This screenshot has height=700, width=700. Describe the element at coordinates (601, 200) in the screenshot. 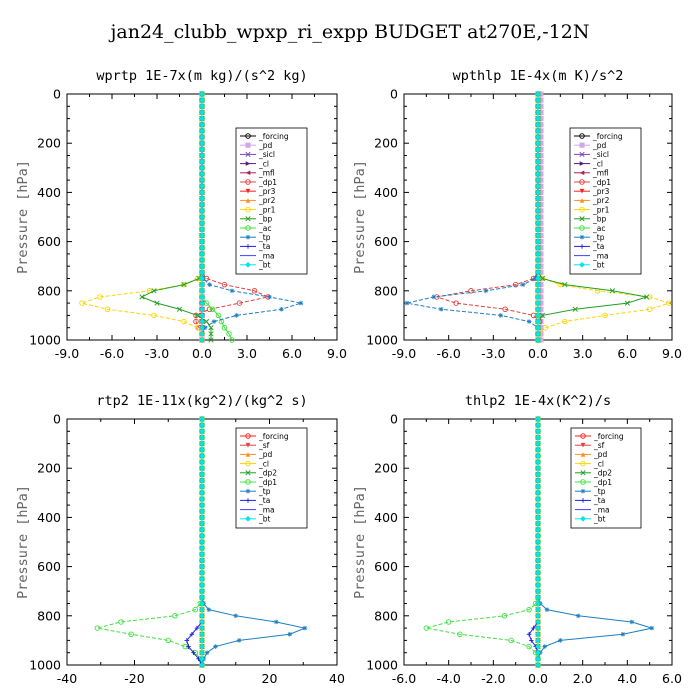

I see `legend-label: _pr2` at that location.